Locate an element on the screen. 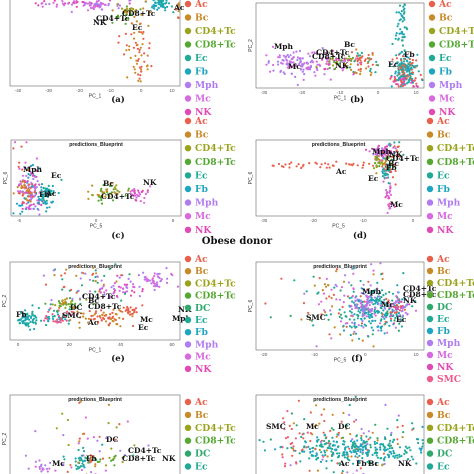  cluster-label: Bc is located at coordinates (108, 183).